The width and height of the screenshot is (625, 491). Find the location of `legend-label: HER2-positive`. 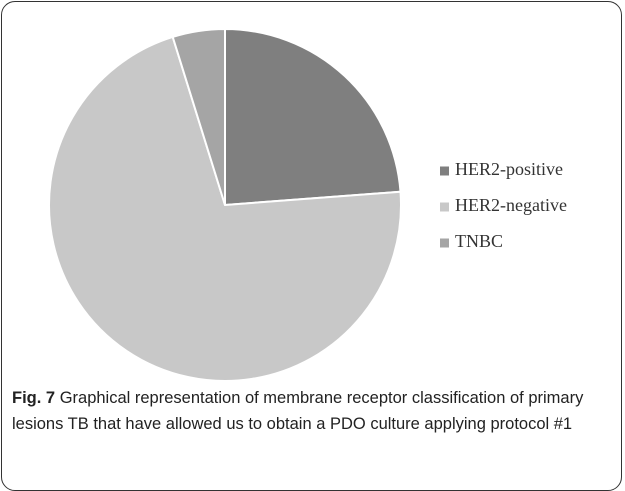

legend-label: HER2-positive is located at coordinates (509, 169).